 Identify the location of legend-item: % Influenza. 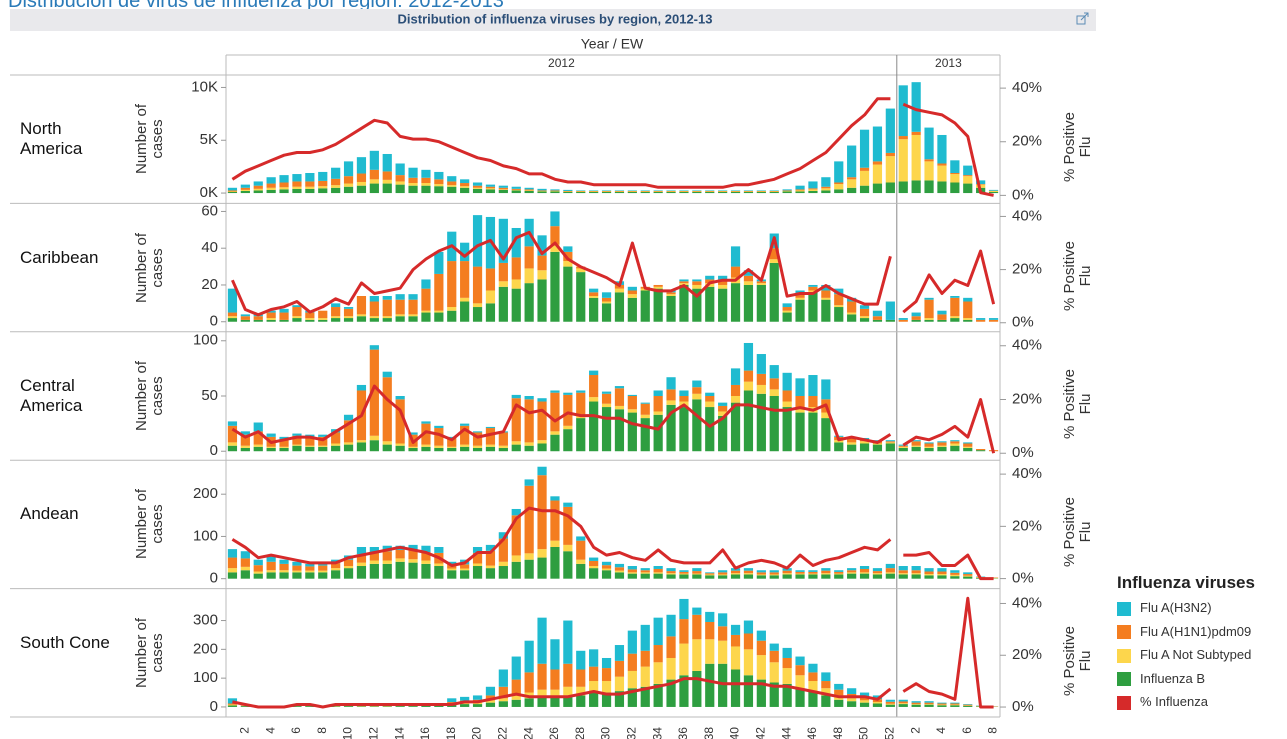
(1162, 702).